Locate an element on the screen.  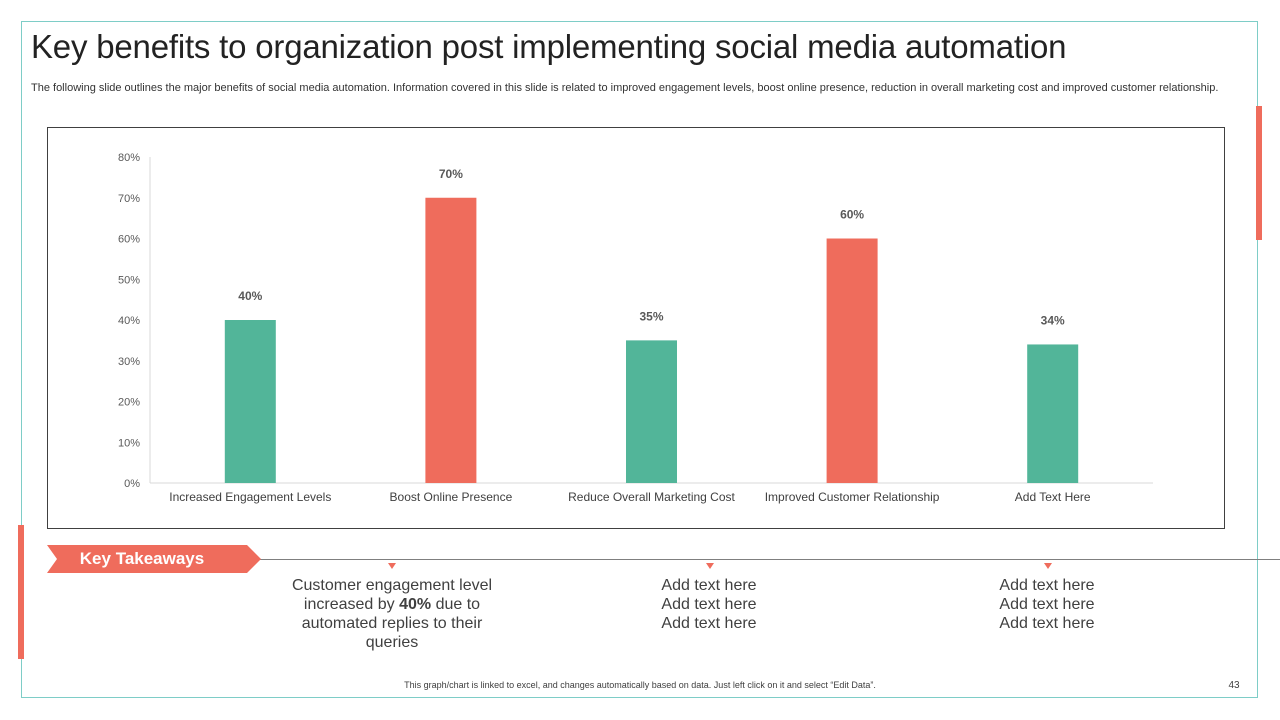
accent-bar-right is located at coordinates (1259, 173).